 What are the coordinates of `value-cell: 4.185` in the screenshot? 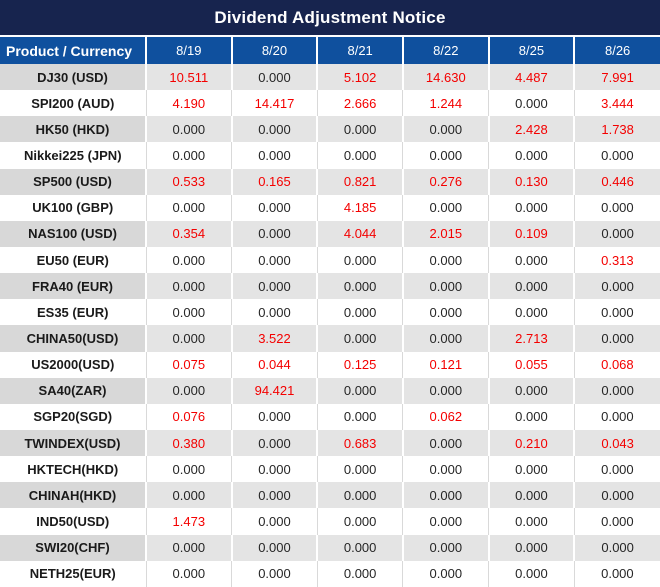 It's located at (359, 207).